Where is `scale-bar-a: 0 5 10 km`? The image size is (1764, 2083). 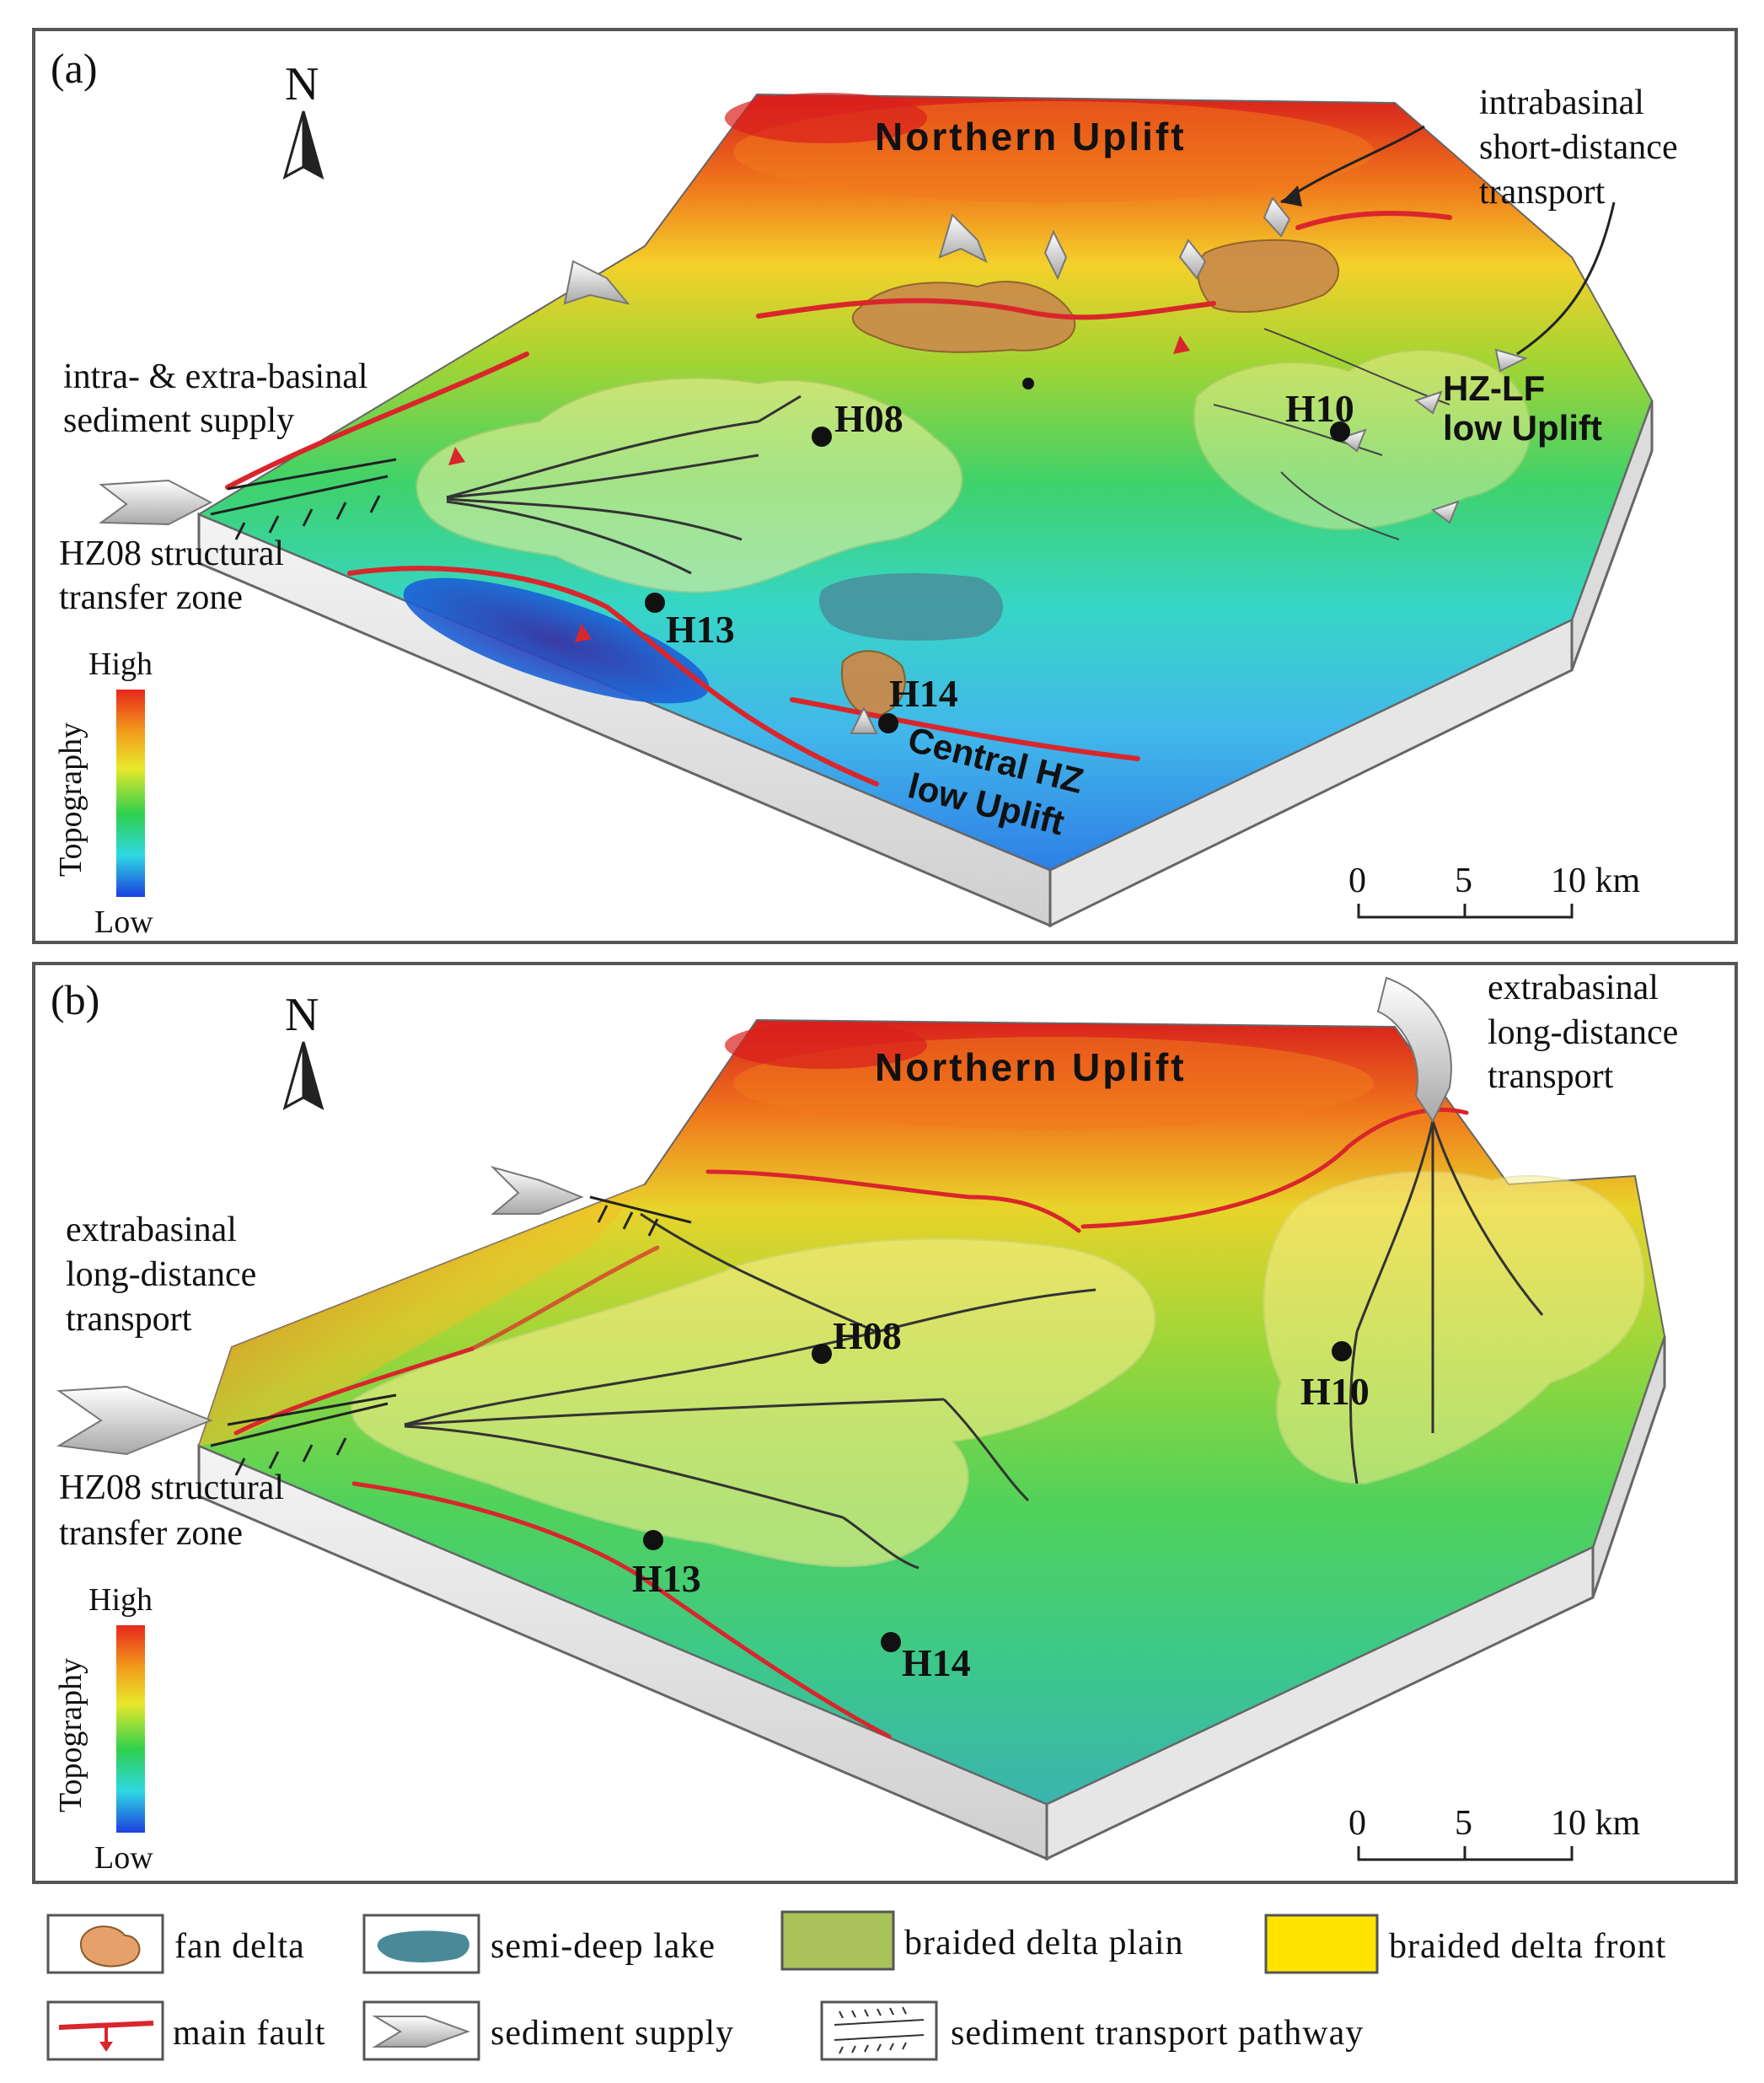 scale-bar-a: 0 5 10 km is located at coordinates (1494, 891).